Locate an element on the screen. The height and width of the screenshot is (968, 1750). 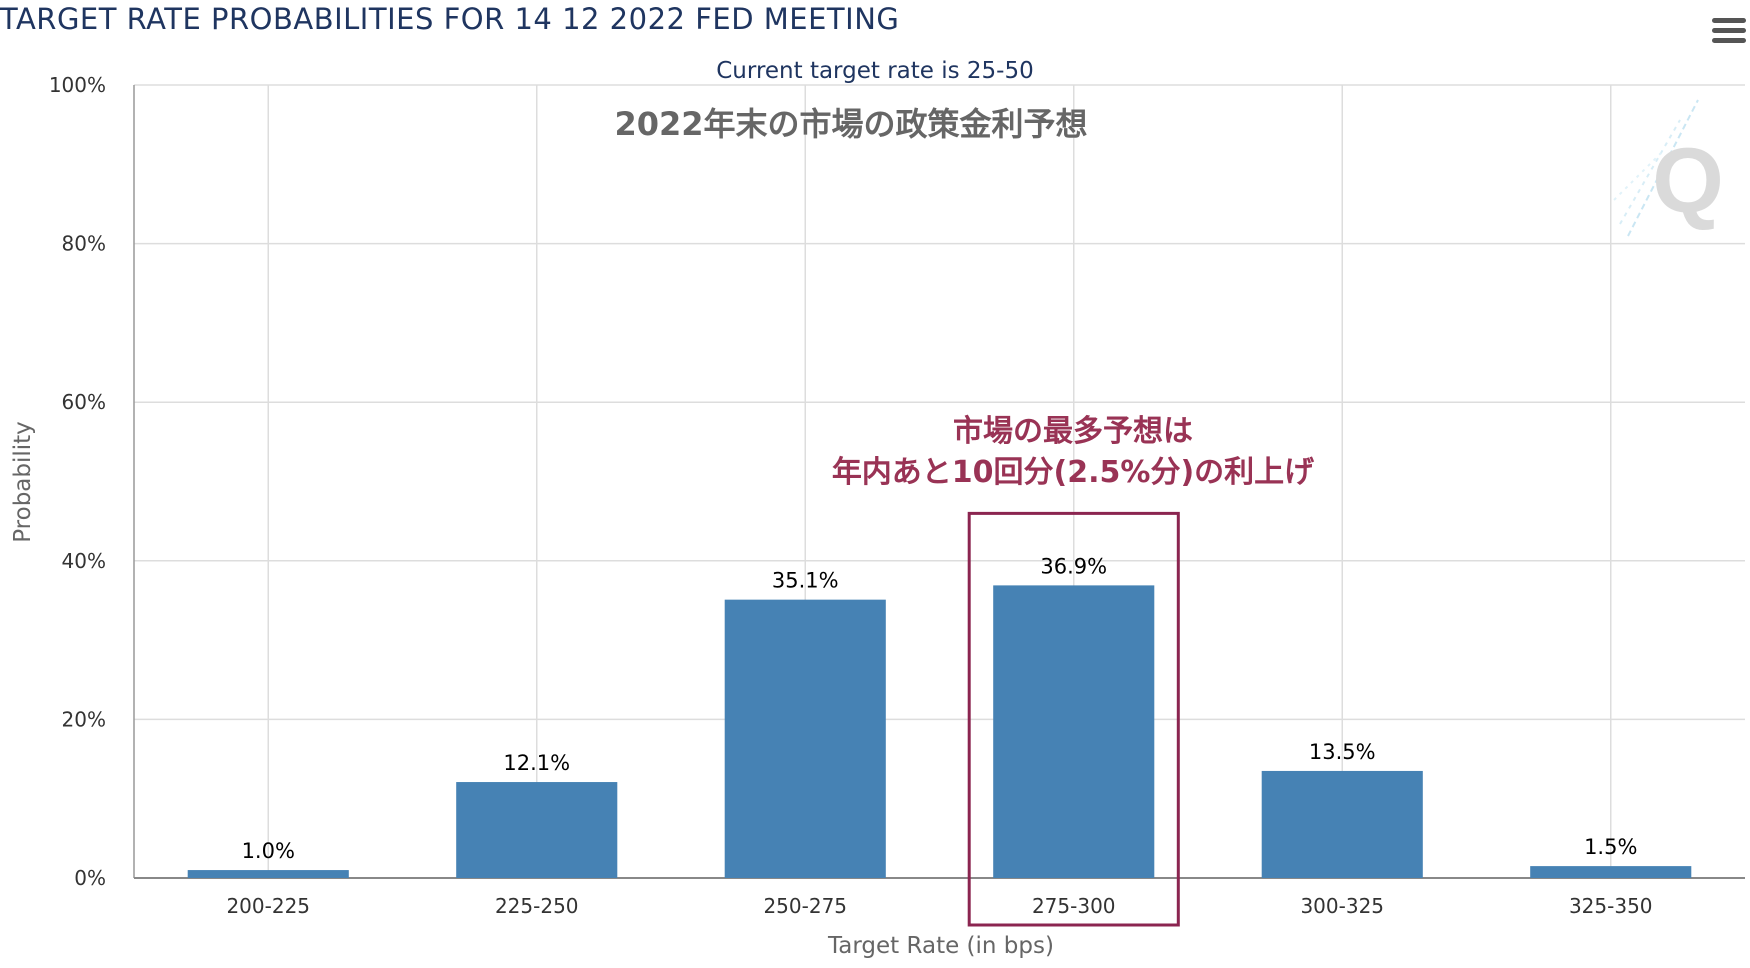
x-tick-label: 300-325 is located at coordinates (1342, 906).